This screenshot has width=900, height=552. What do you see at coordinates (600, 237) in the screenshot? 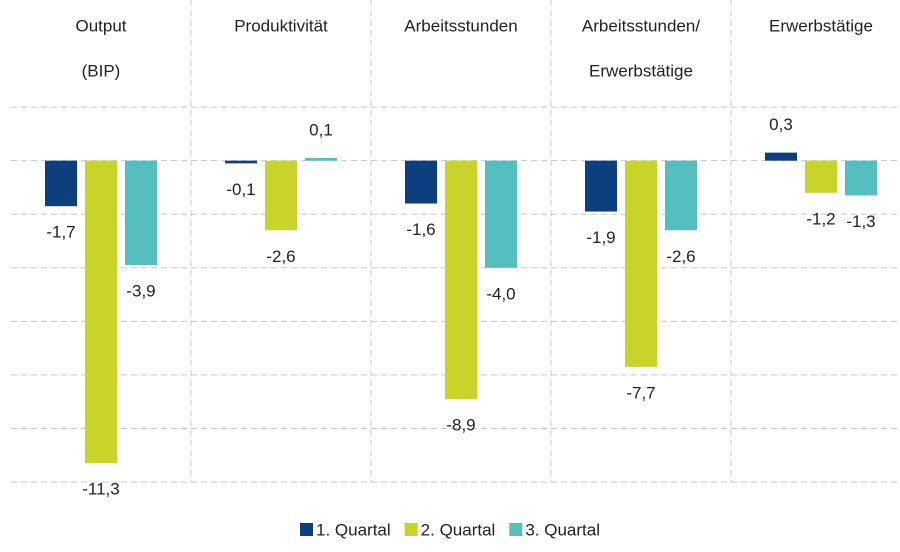
I see `value-label: -1,9` at bounding box center [600, 237].